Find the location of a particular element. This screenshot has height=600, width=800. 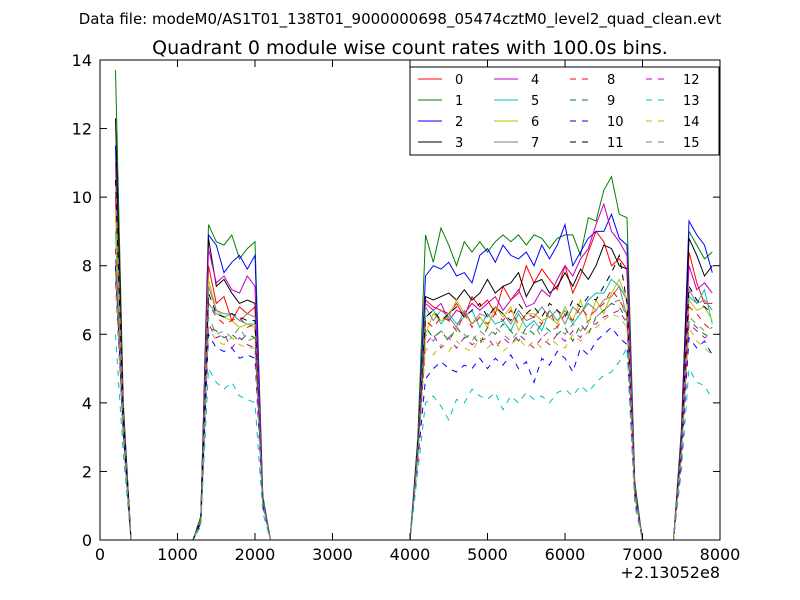

legend-label-9: 9 is located at coordinates (611, 101).